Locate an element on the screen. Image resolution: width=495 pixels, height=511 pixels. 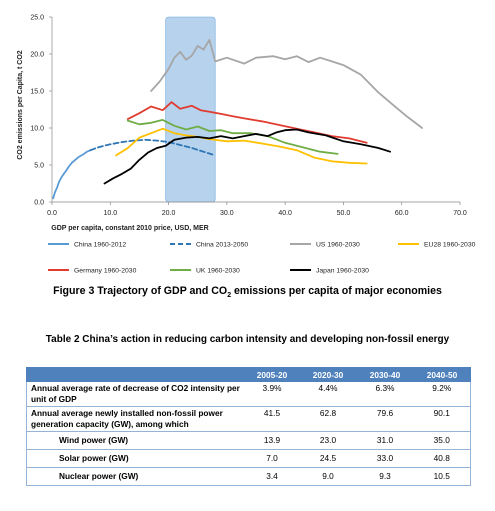
row-value: 62.8 is located at coordinates (328, 419).